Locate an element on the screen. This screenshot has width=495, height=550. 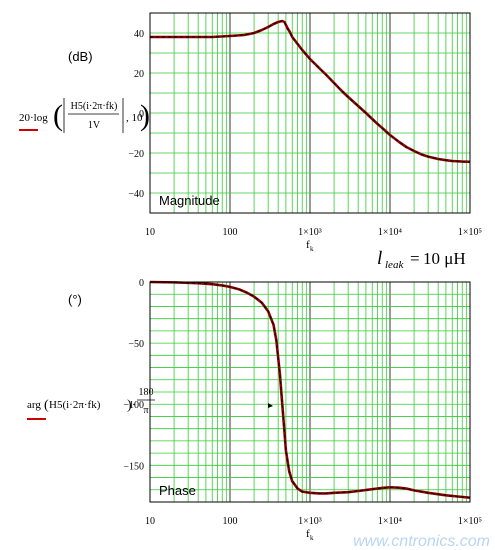
phase-x-tick-label: 1×10⁴ is located at coordinates (390, 521).